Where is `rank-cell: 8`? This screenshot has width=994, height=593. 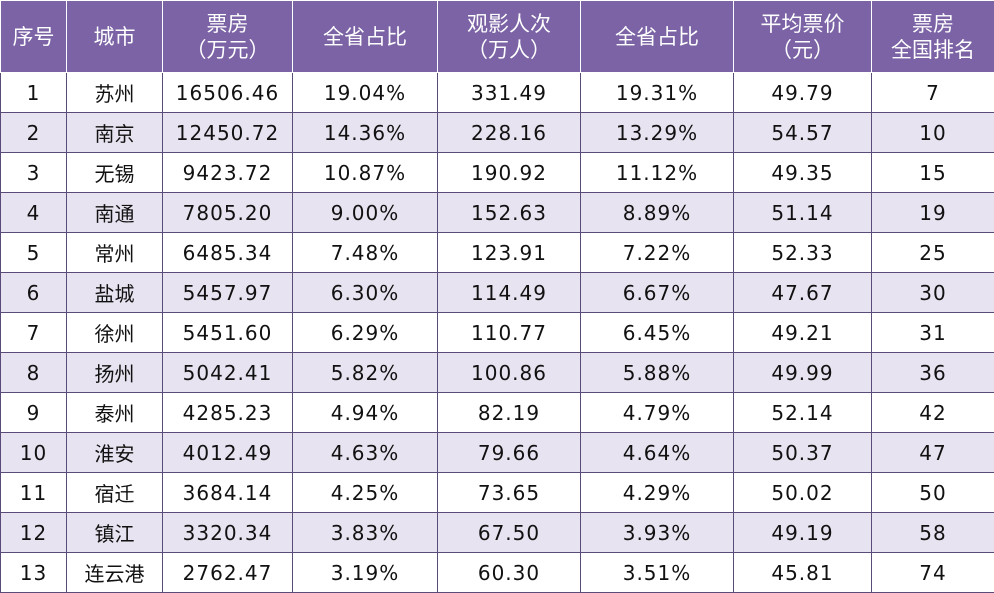 rank-cell: 8 is located at coordinates (34, 373).